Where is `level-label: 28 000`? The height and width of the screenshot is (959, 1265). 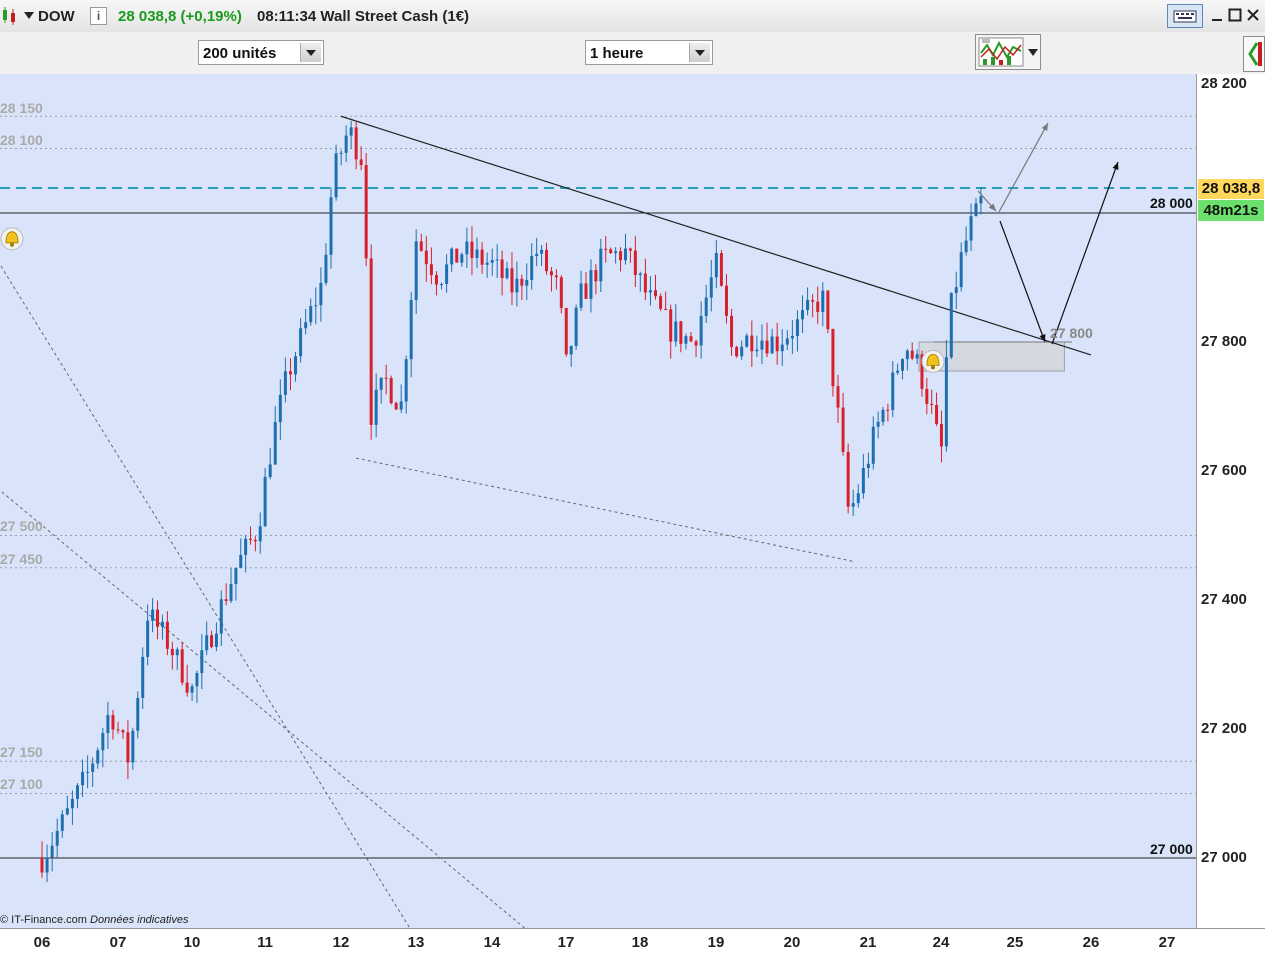
level-label: 28 000 is located at coordinates (1171, 203).